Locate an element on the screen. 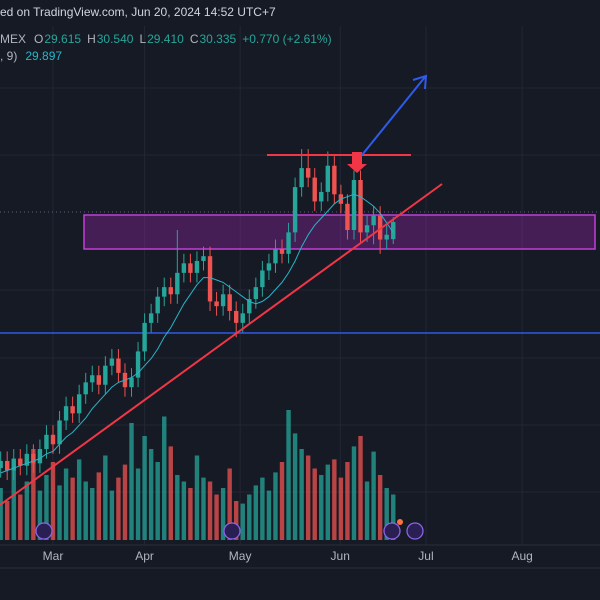 The width and height of the screenshot is (600, 600). replay-icons is located at coordinates (229, 531).